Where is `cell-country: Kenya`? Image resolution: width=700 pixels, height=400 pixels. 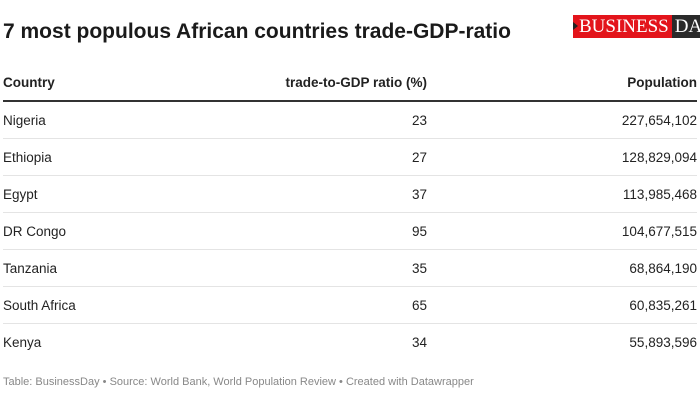 cell-country: Kenya is located at coordinates (22, 342).